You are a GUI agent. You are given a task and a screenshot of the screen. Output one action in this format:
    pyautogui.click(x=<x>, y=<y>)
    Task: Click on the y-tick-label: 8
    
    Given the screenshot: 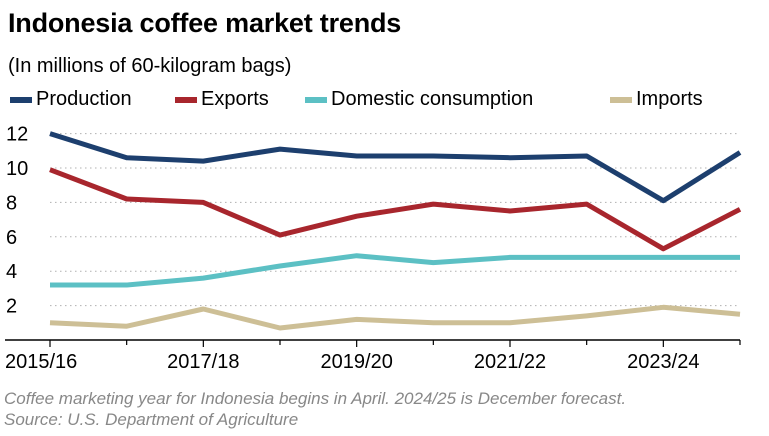 What is the action you would take?
    pyautogui.click(x=11, y=203)
    